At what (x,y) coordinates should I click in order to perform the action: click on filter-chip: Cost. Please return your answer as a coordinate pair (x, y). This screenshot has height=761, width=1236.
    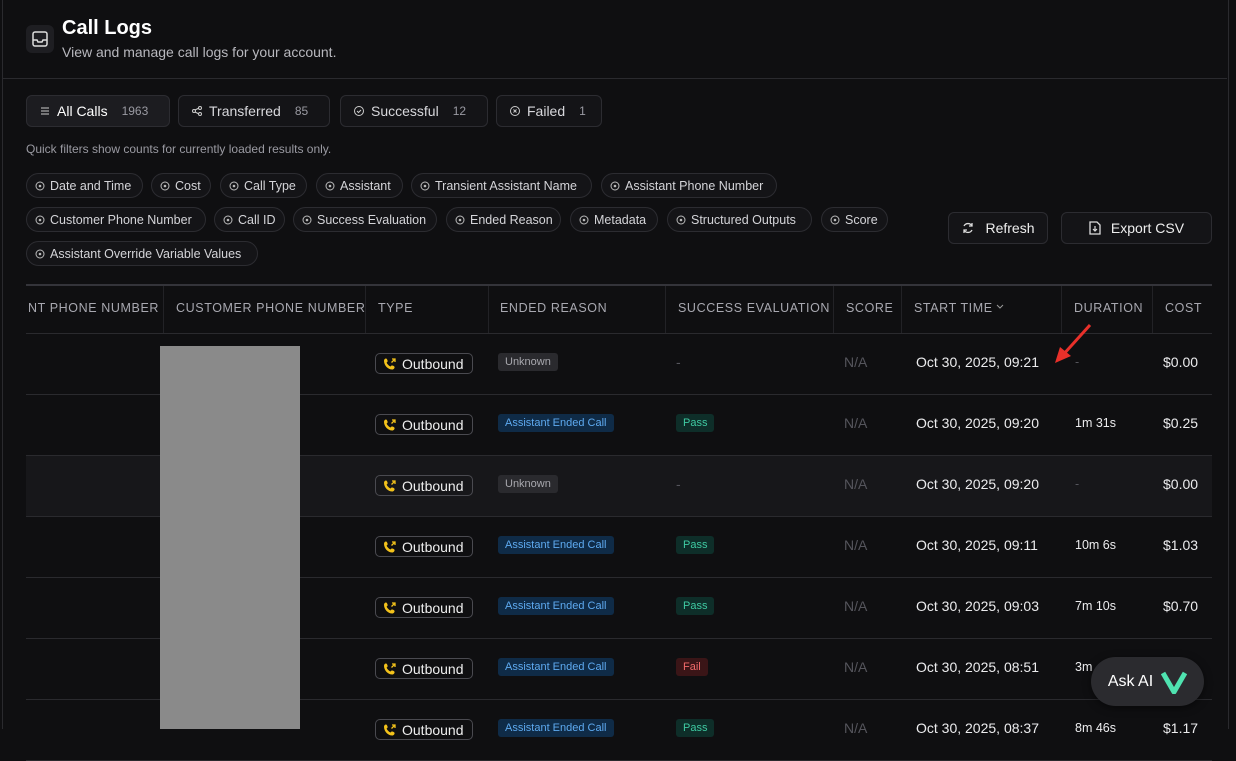
    Looking at the image, I should click on (181, 185).